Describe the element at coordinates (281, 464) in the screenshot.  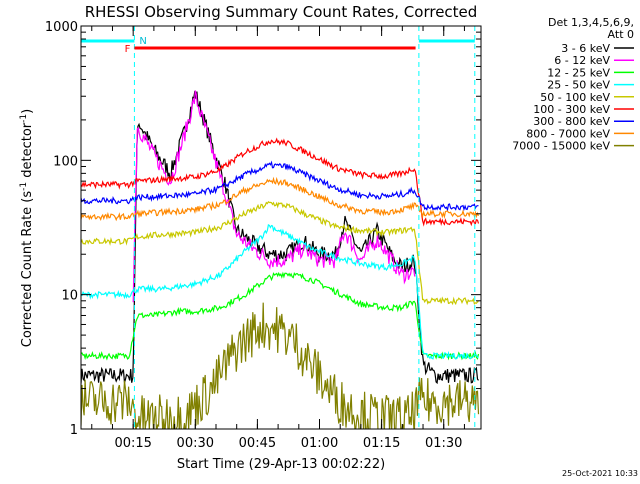
I see `x-axis-label: Start Time (29-Apr-13 00:02:22)` at that location.